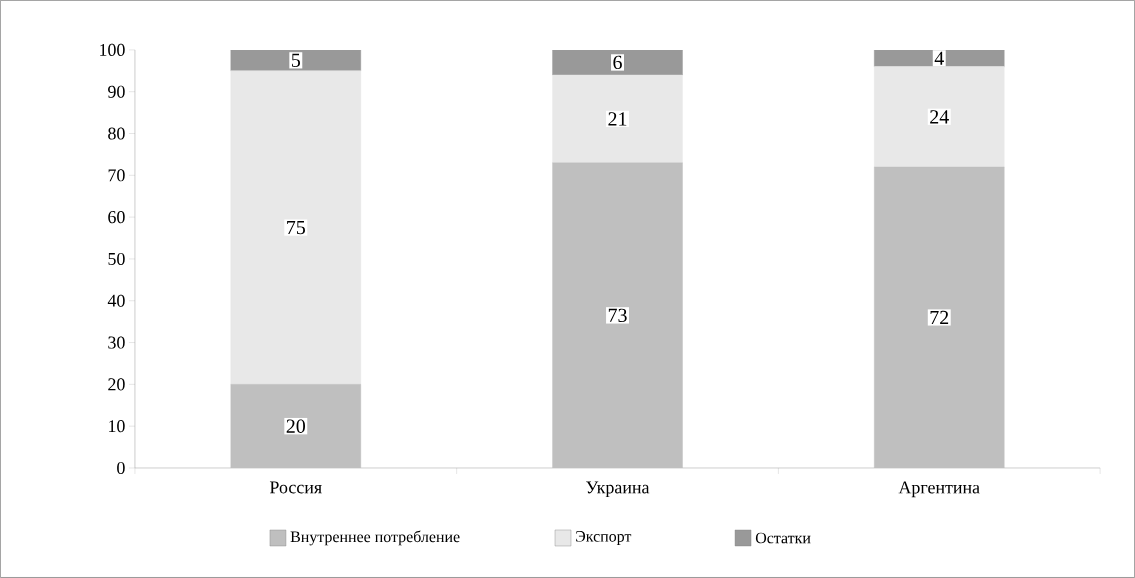 Image resolution: width=1135 pixels, height=578 pixels. What do you see at coordinates (618, 489) in the screenshot?
I see `x-tick-label: Украина` at bounding box center [618, 489].